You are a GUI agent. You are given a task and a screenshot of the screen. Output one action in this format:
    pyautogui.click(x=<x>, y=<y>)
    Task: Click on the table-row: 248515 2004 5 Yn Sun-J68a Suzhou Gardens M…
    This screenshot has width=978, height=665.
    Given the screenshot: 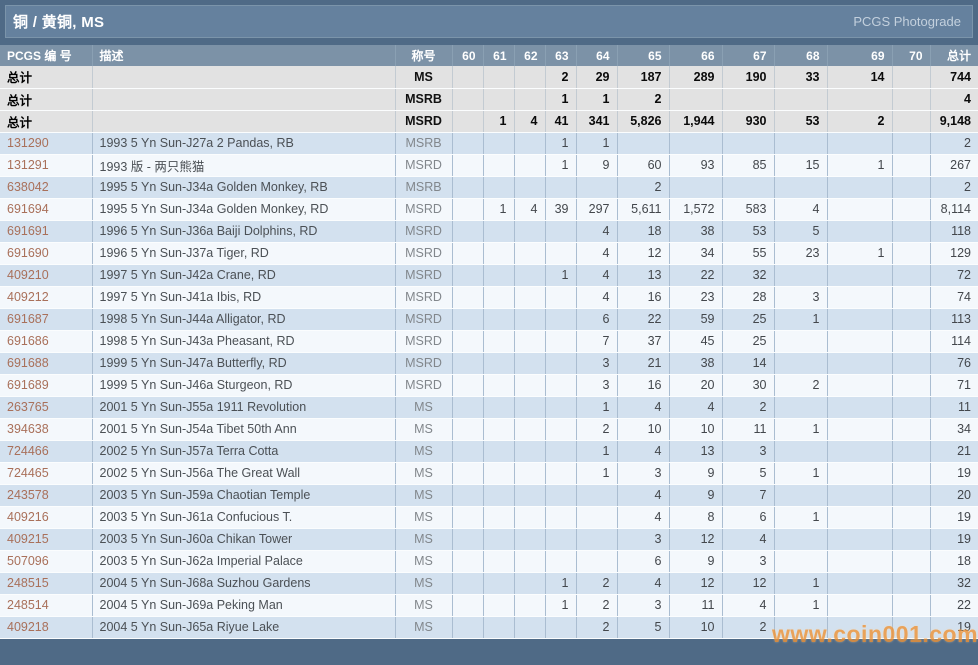 What is the action you would take?
    pyautogui.click(x=489, y=583)
    